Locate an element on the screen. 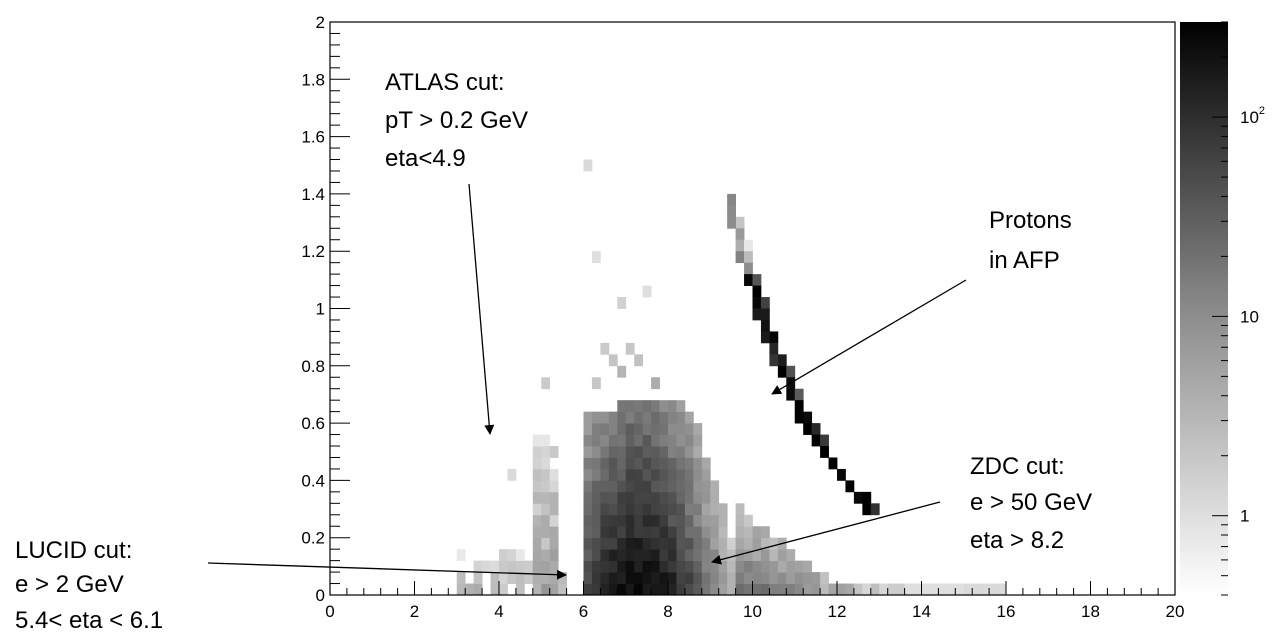 The width and height of the screenshot is (1272, 633). lucid-label-line1: LUCID cut: is located at coordinates (73, 550).